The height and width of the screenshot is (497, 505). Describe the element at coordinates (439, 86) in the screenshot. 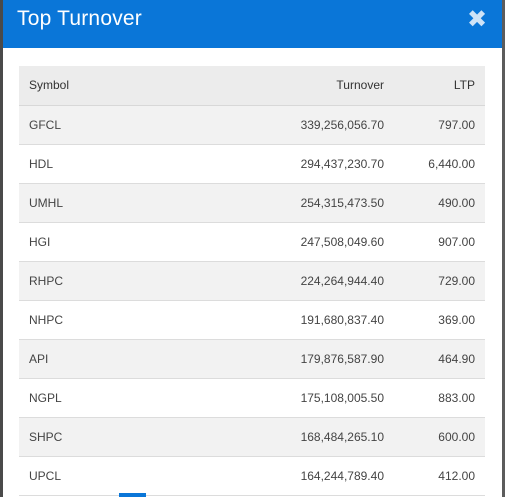

I see `column-header-ltp: LTP` at that location.